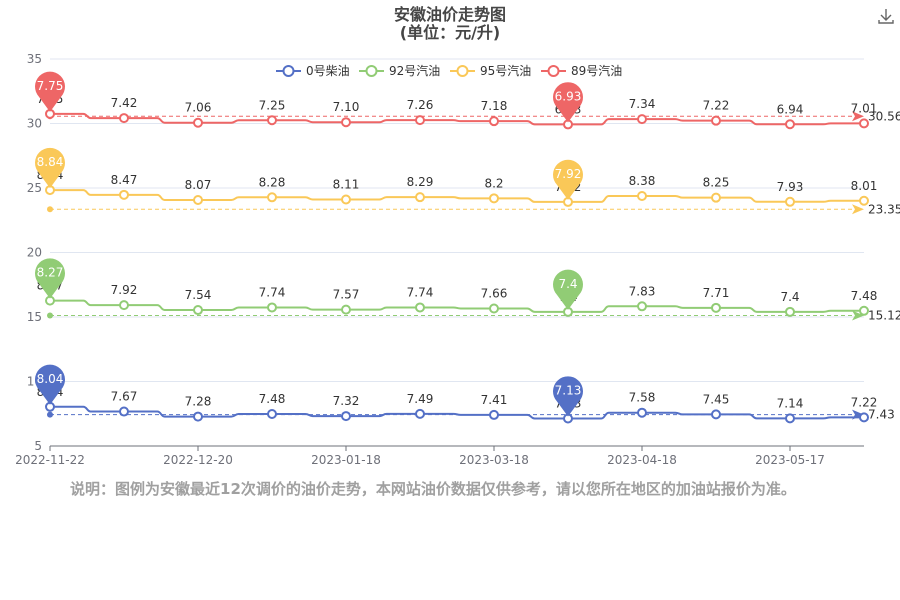 Image resolution: width=900 pixels, height=600 pixels. Describe the element at coordinates (881, 415) in the screenshot. I see `average-line-label: 7.43` at that location.